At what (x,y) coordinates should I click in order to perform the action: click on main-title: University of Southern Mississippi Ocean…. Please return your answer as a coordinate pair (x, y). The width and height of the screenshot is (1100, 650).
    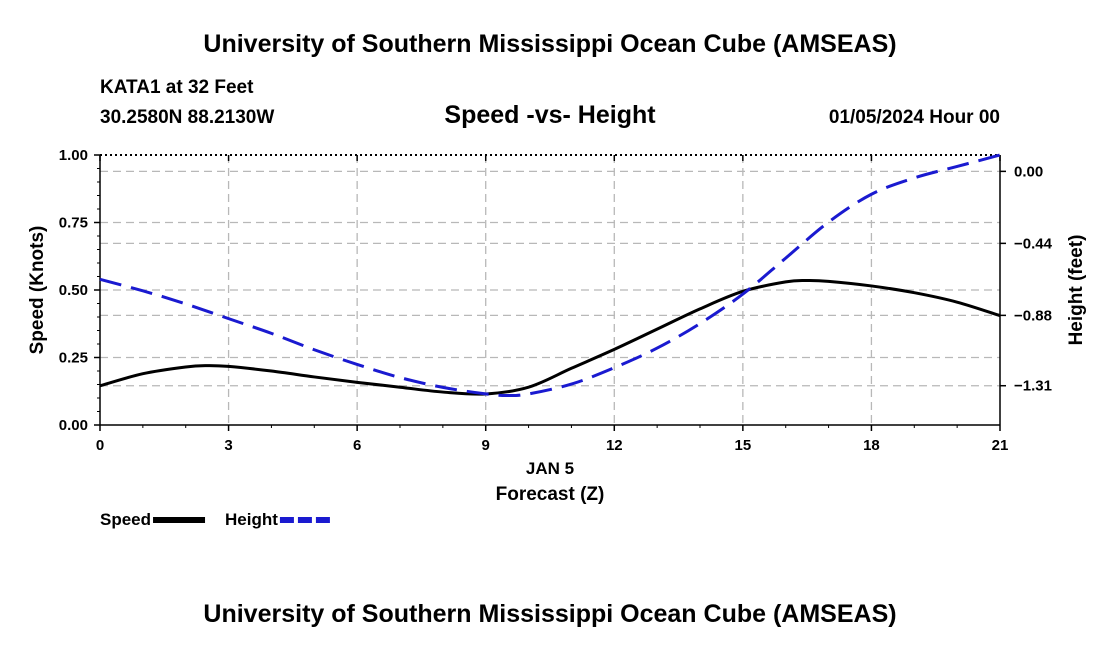
    Looking at the image, I should click on (550, 44).